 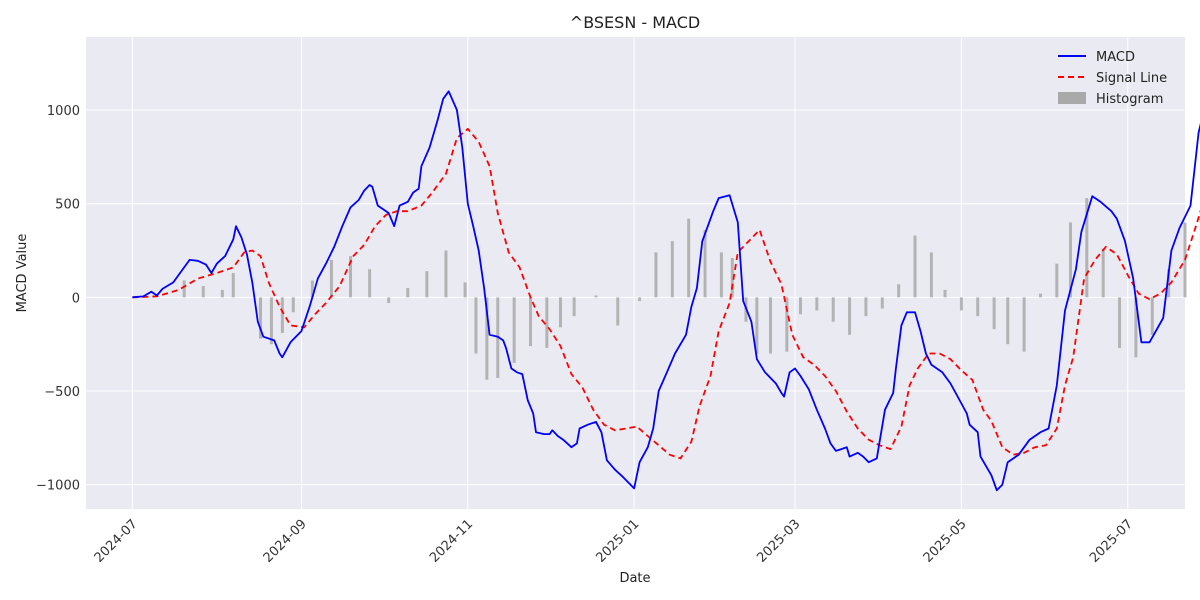 I want to click on y-tick-label: −500, so click(x=62, y=392).